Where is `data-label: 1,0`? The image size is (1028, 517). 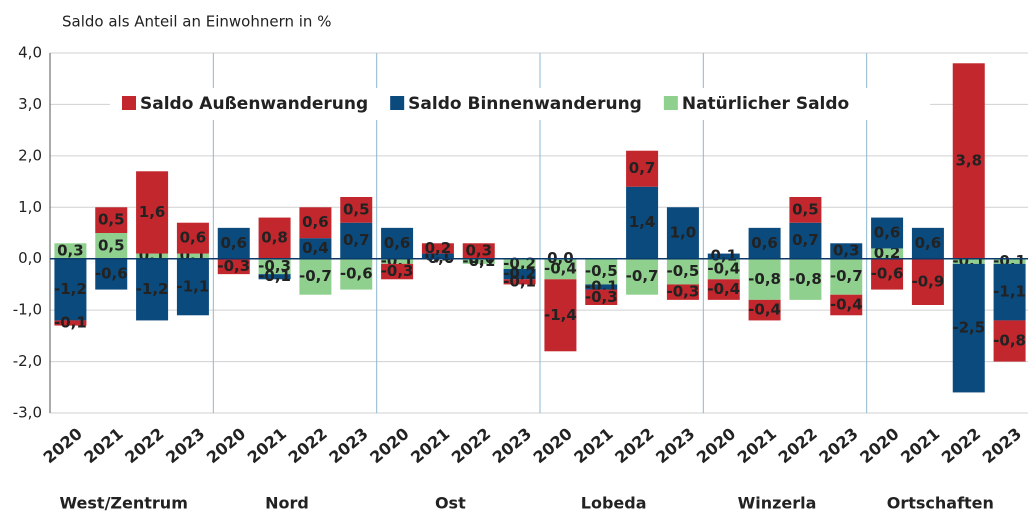
data-label: 1,0 is located at coordinates (683, 233).